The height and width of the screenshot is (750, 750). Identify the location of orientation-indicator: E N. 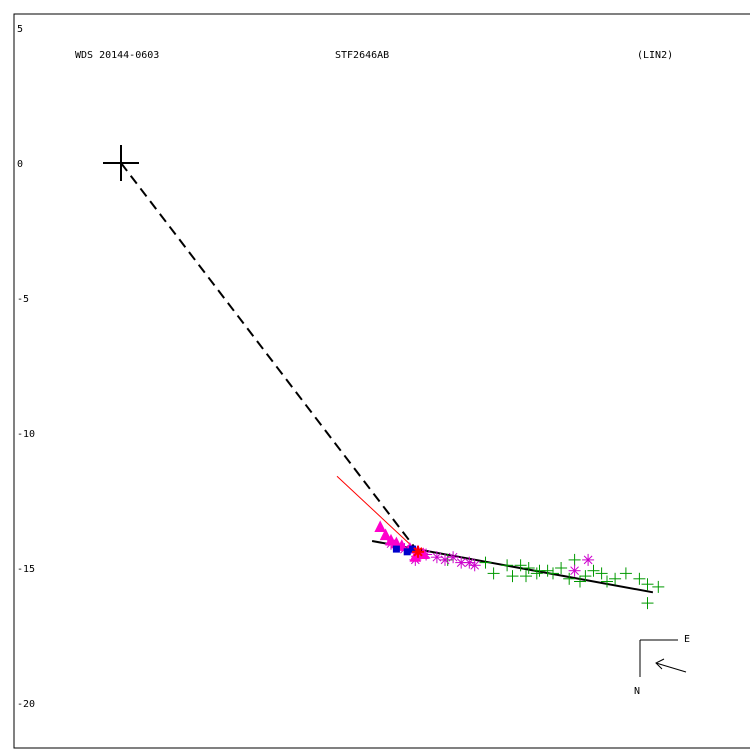
(662, 665).